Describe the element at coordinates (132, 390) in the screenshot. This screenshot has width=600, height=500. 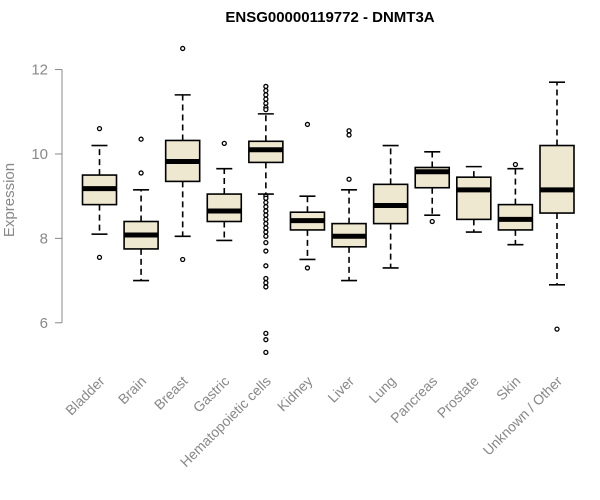
I see `category-label: Brain` at that location.